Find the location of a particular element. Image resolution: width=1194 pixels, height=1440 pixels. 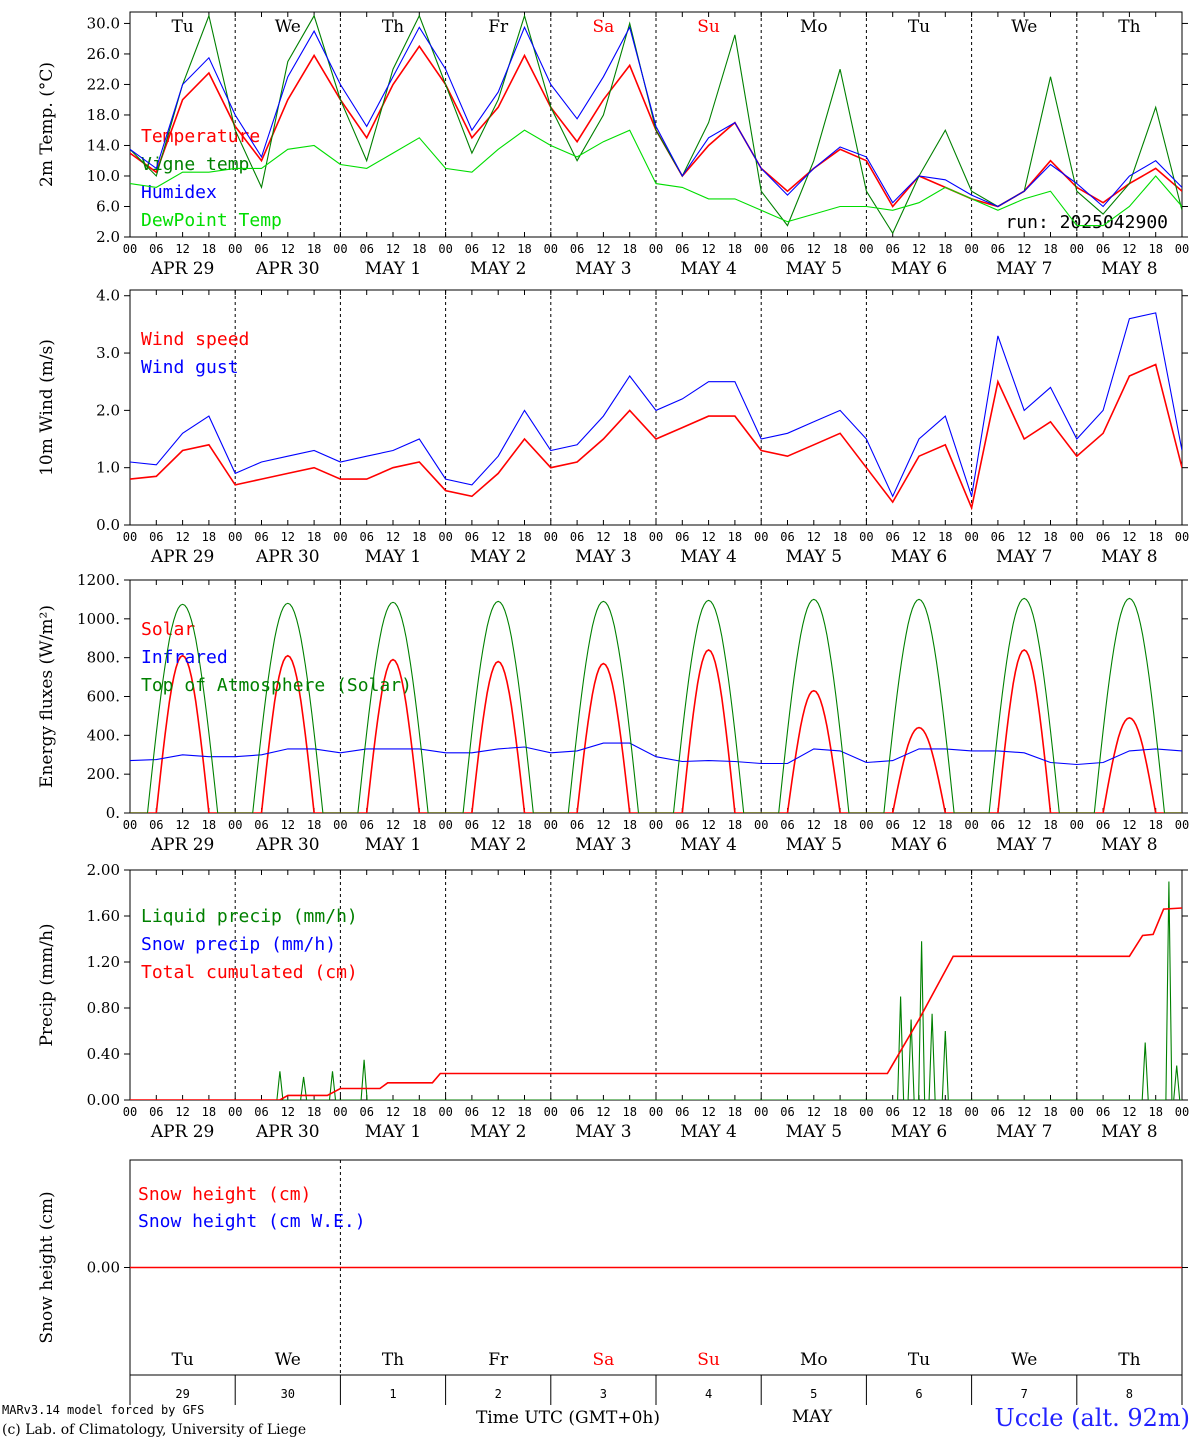

legend-entry: Snow height (cm W.E.) is located at coordinates (252, 1221).